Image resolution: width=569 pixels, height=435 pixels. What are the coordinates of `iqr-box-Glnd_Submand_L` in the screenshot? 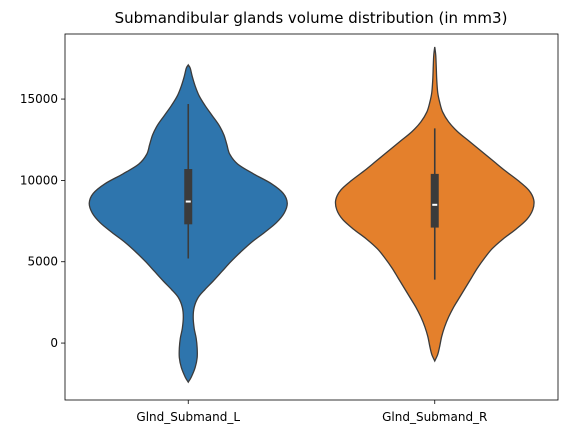 It's located at (188, 197).